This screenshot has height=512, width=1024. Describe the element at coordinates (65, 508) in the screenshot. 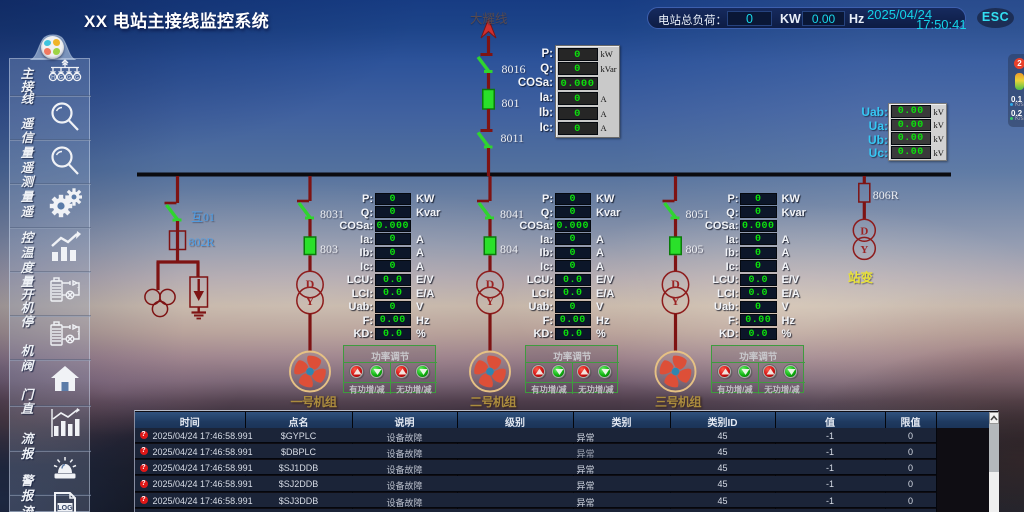

I see `svg-text: LOG` at that location.